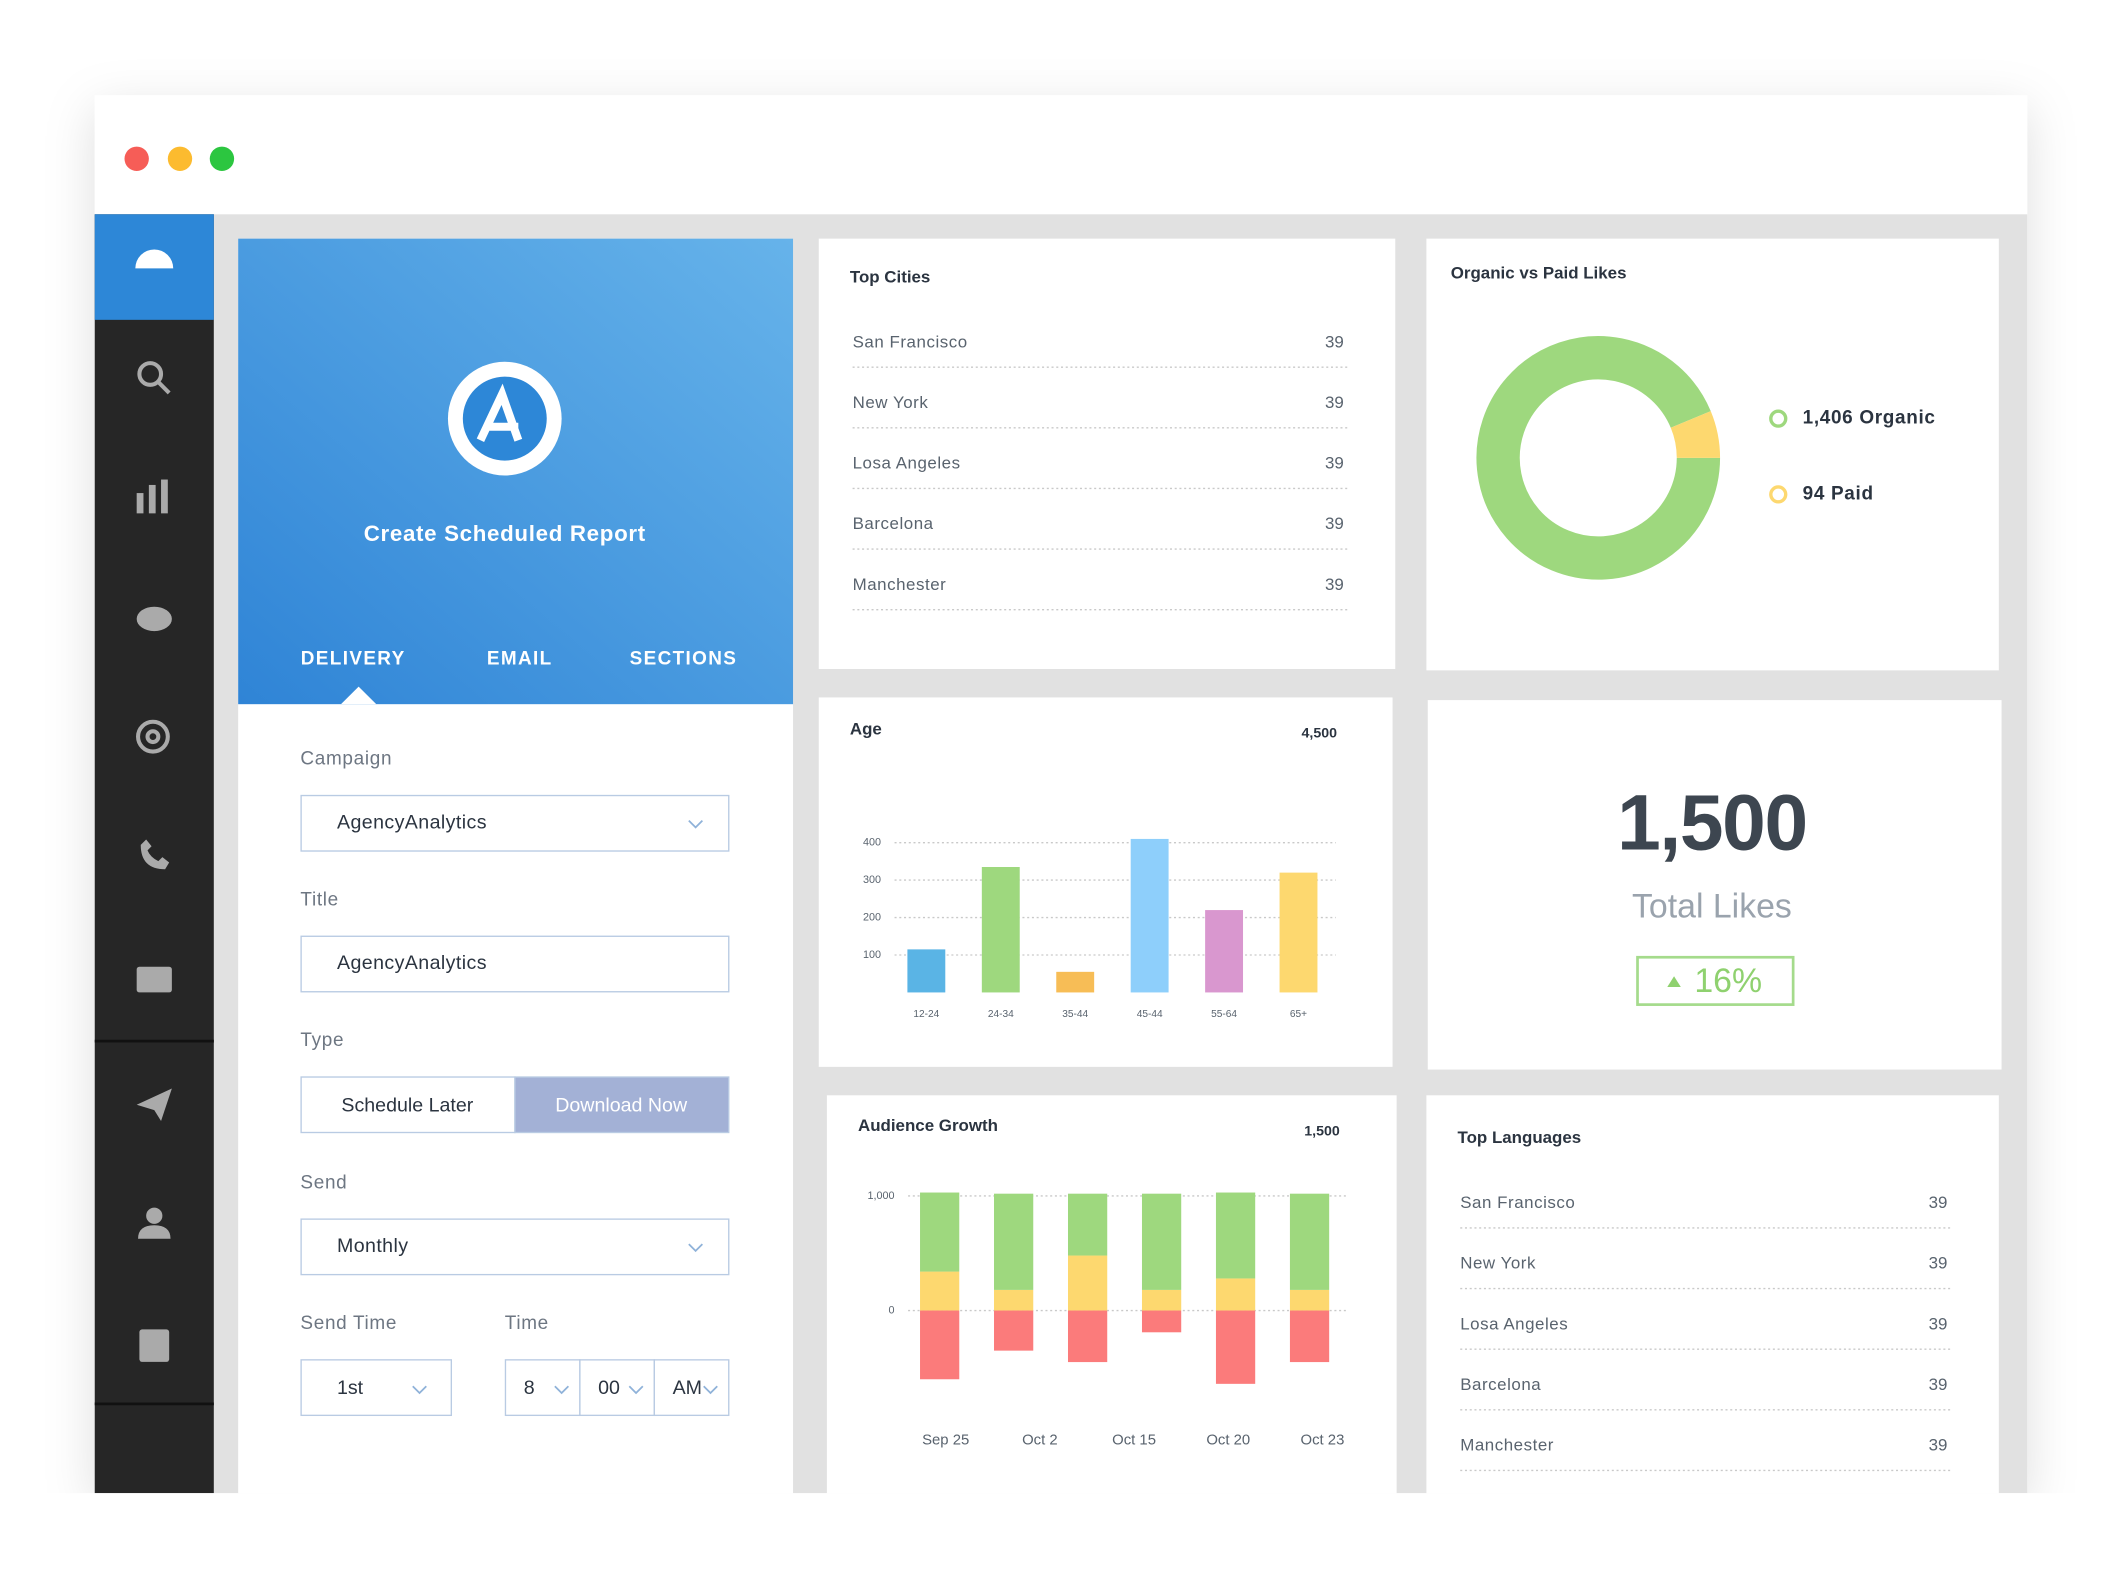 This screenshot has height=1587, width=2122. What do you see at coordinates (1852, 493) in the screenshot?
I see `legend-name: Paid` at bounding box center [1852, 493].